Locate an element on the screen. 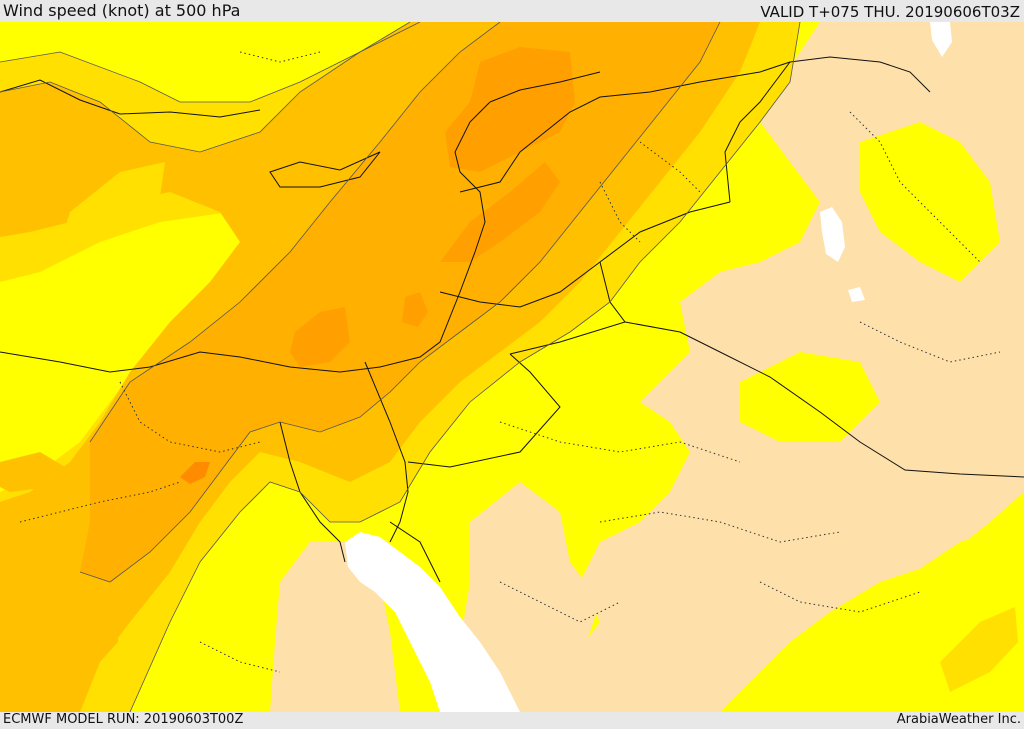  model-run: ECMWF MODEL RUN: 20190603T00Z is located at coordinates (123, 719).